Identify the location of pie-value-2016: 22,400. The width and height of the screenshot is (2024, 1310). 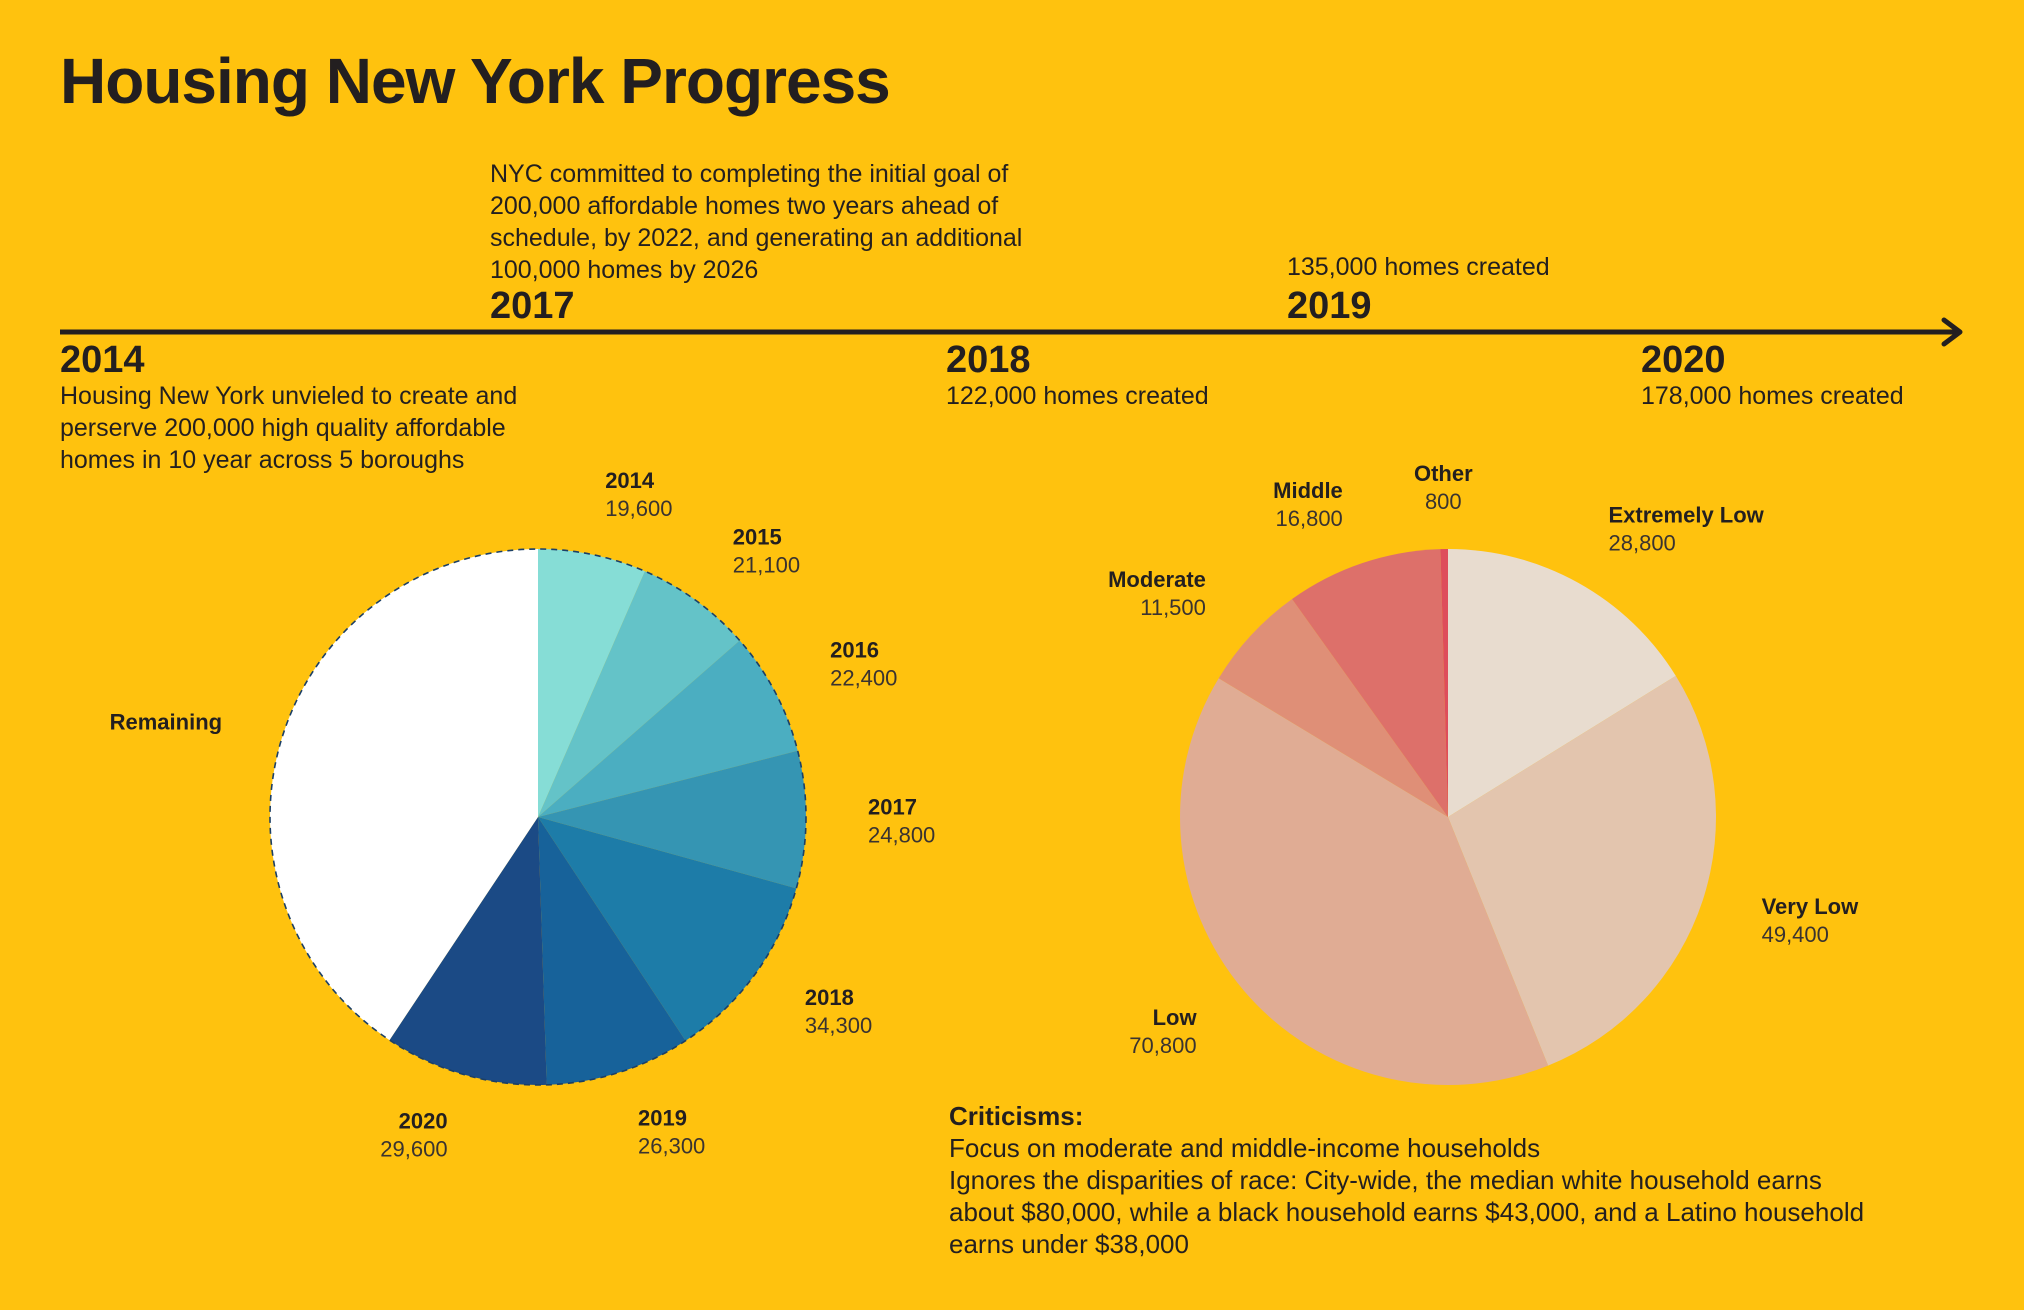
(863, 677).